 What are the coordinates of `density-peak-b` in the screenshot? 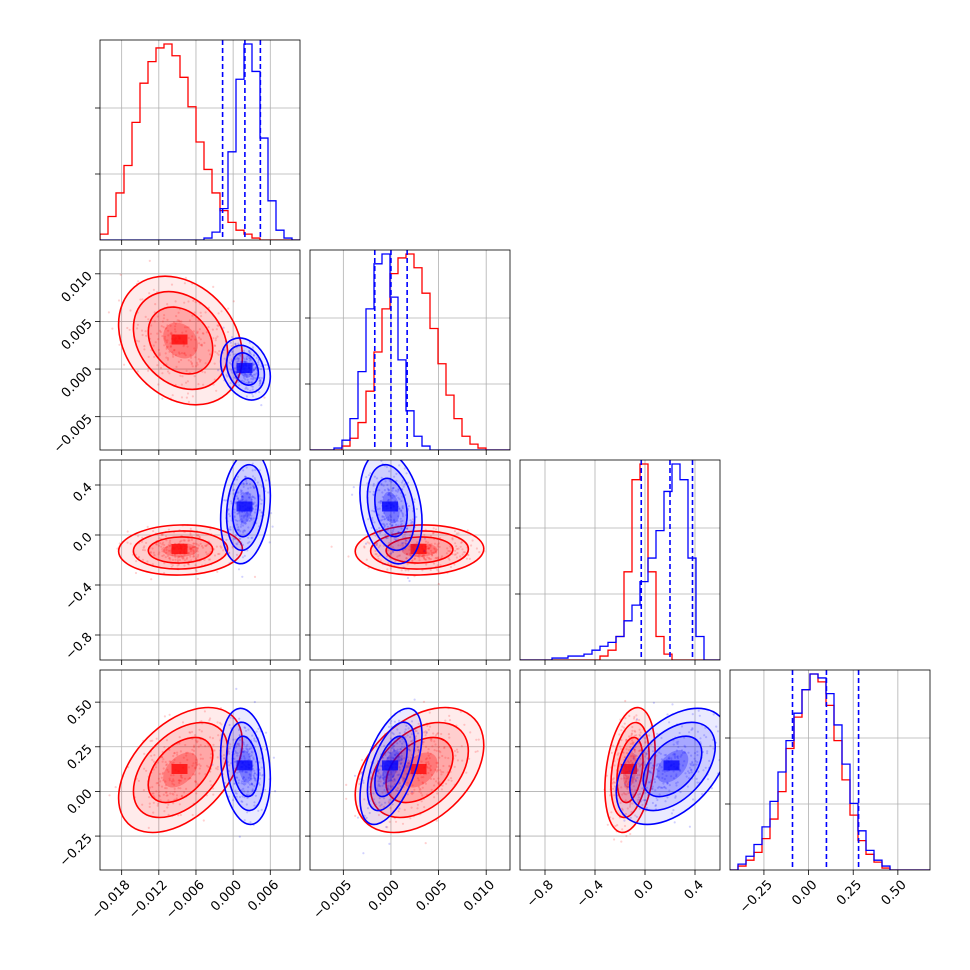 It's located at (244, 368).